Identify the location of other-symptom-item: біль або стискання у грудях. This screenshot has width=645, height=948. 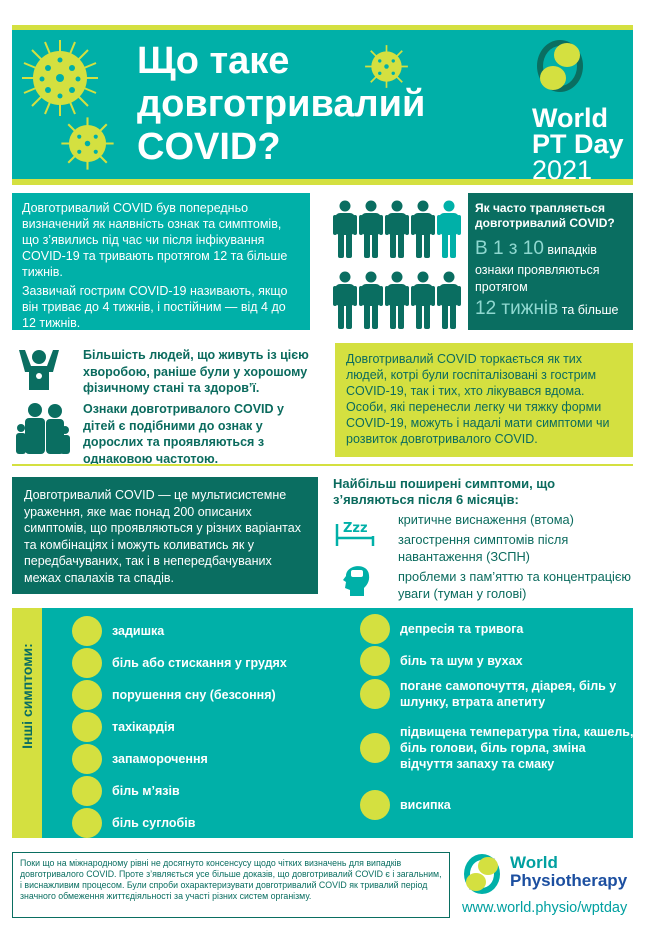
(207, 663).